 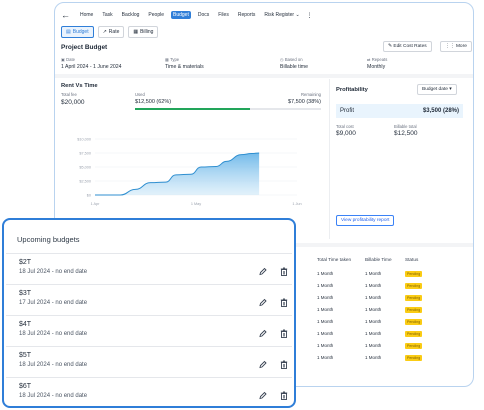 I want to click on edit-cost-rates-button: ✎ Edit Cost Rates, so click(x=407, y=46).